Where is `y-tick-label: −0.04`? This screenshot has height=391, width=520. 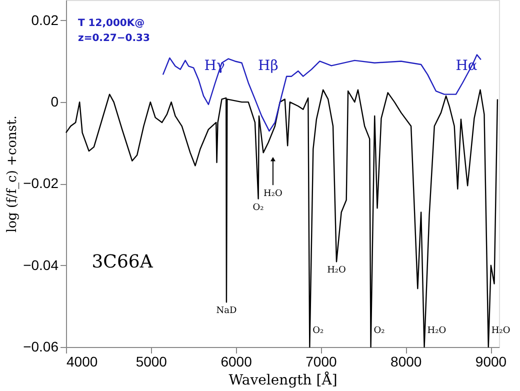 y-tick-label: −0.04 is located at coordinates (41, 264).